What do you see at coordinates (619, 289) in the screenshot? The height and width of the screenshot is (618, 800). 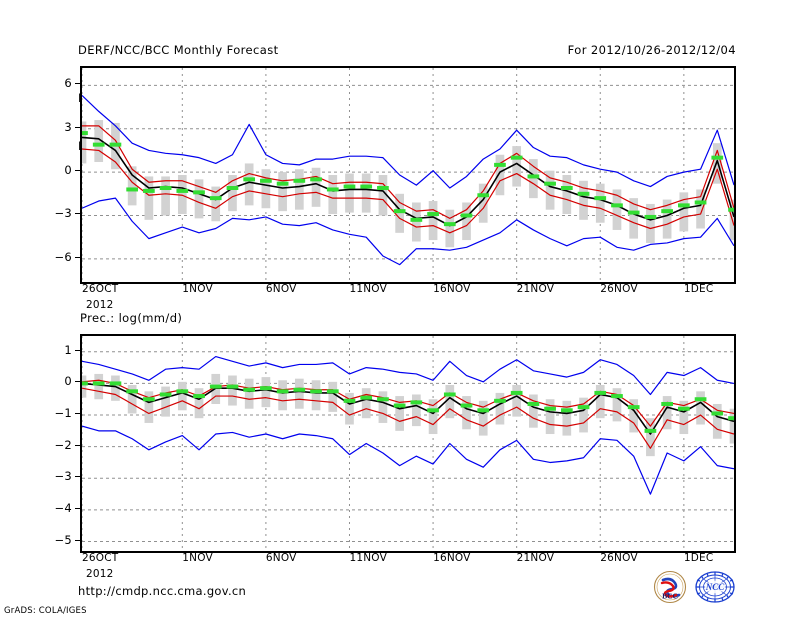 I see `temperature-x-tick: 26NOV` at bounding box center [619, 289].